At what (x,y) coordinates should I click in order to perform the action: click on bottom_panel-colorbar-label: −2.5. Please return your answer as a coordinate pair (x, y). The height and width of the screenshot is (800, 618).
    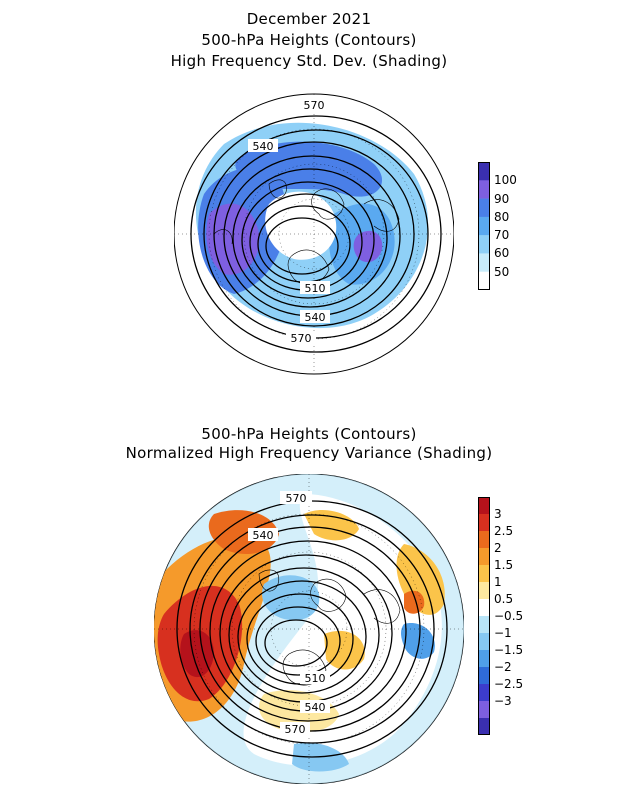
    Looking at the image, I should click on (509, 684).